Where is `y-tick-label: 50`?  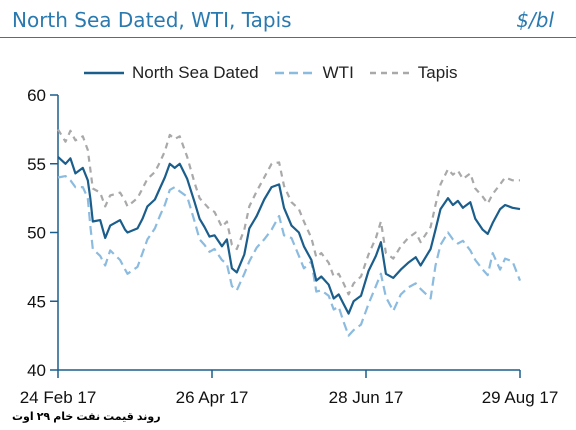 y-tick-label: 50 is located at coordinates (36, 233).